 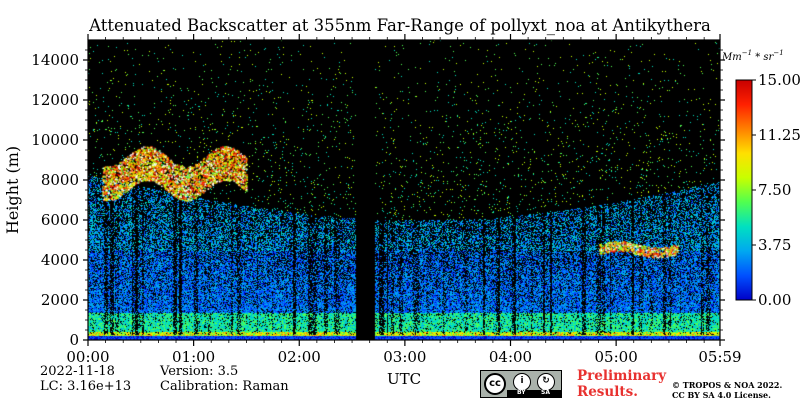 I want to click on colorbar-tick-label: 0.00, so click(x=774, y=300).